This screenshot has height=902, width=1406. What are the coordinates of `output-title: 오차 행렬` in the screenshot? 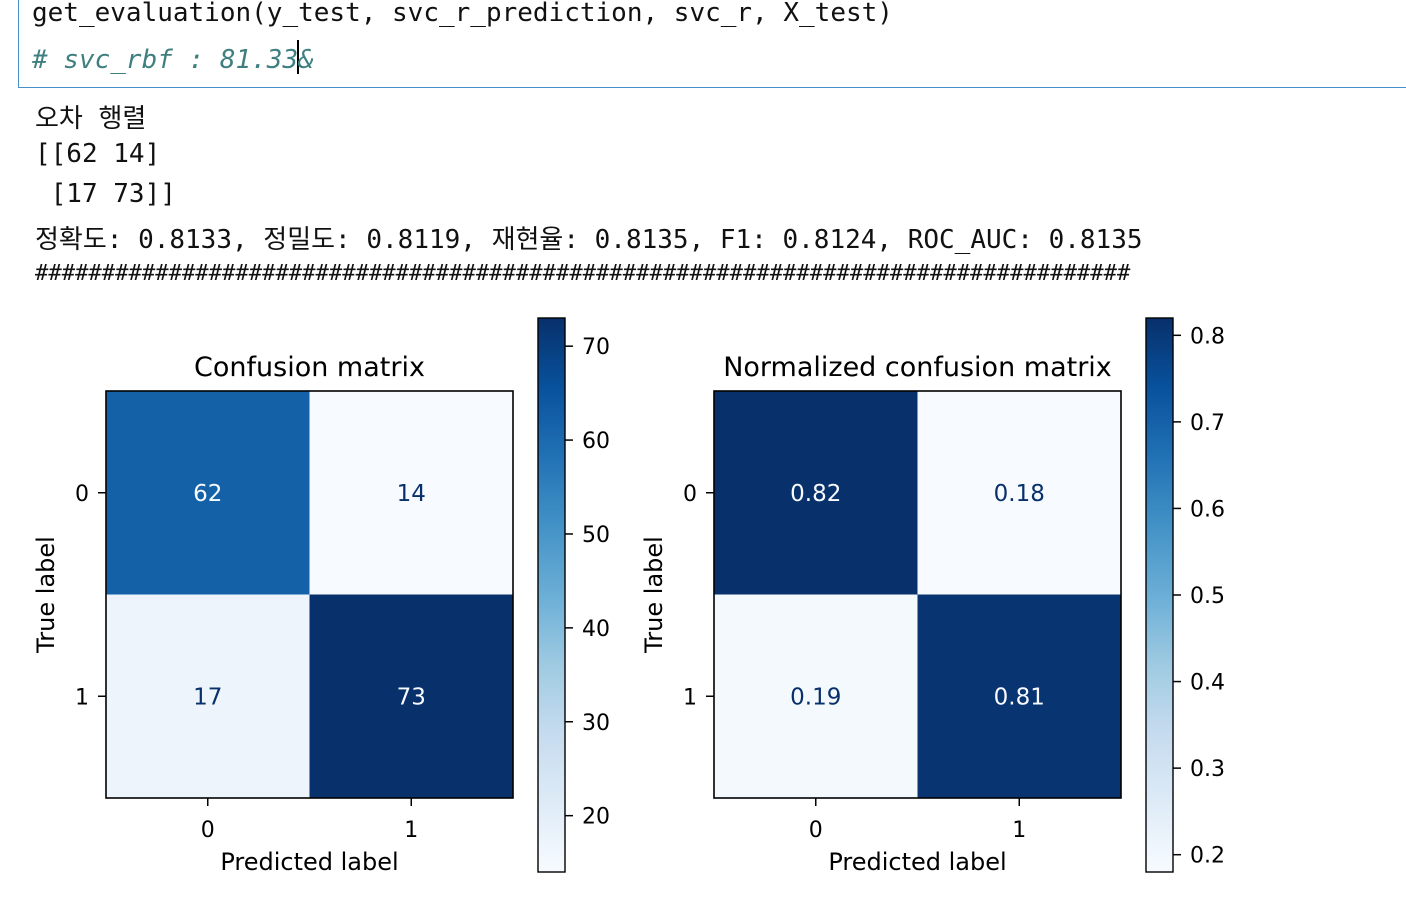 It's located at (91, 119).